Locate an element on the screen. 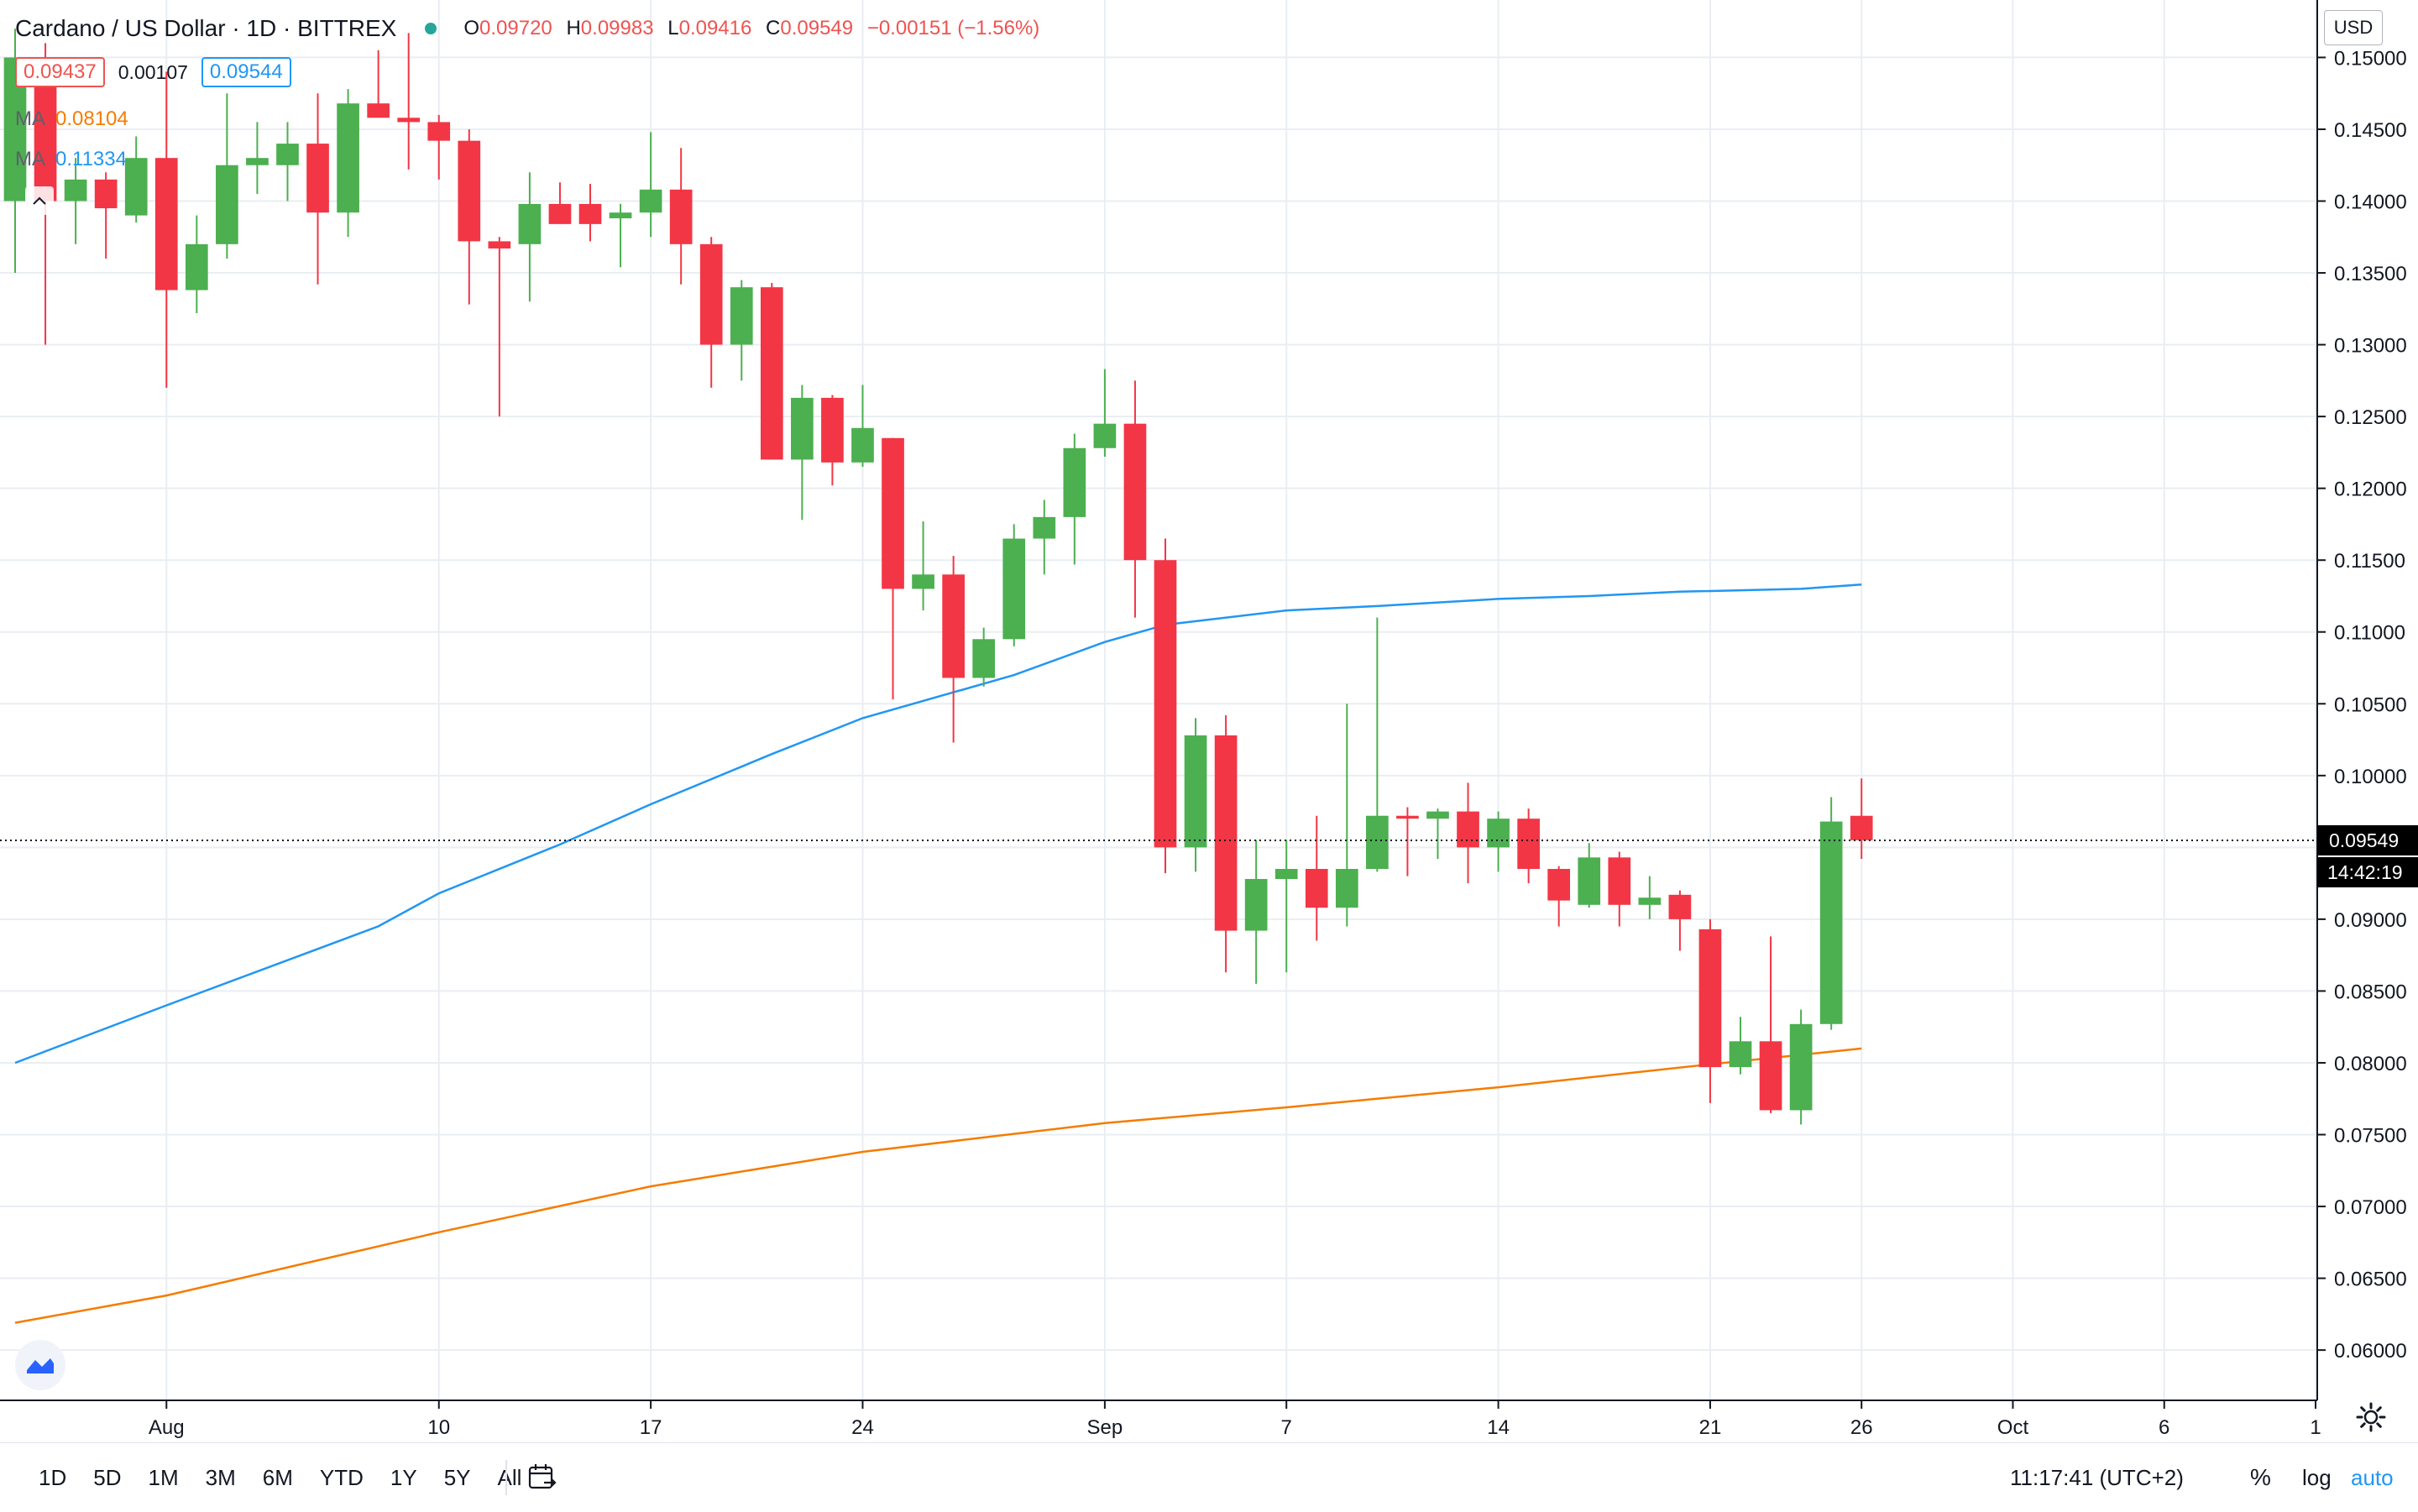 Image resolution: width=2418 pixels, height=1512 pixels. y-tick-label: 0.08500 is located at coordinates (2370, 992).